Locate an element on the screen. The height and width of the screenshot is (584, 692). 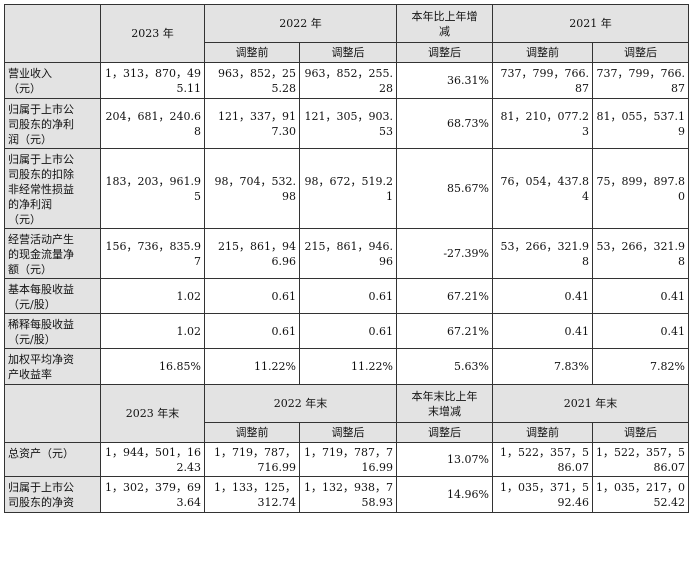
value-cell-v2021a: 75，899，897.80 is located at coordinates (640, 188).